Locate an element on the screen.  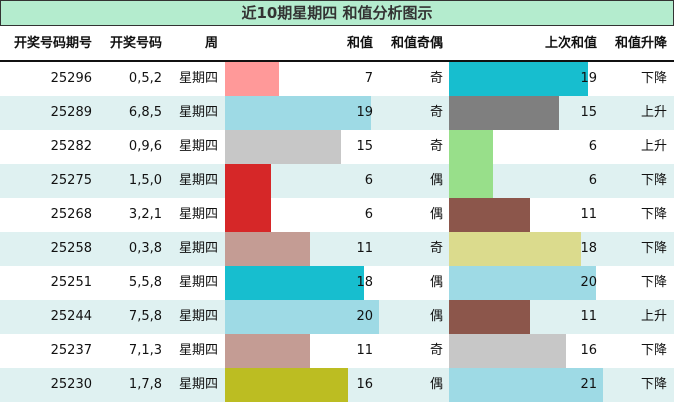
prev-sum-value: 16 is located at coordinates (588, 350).